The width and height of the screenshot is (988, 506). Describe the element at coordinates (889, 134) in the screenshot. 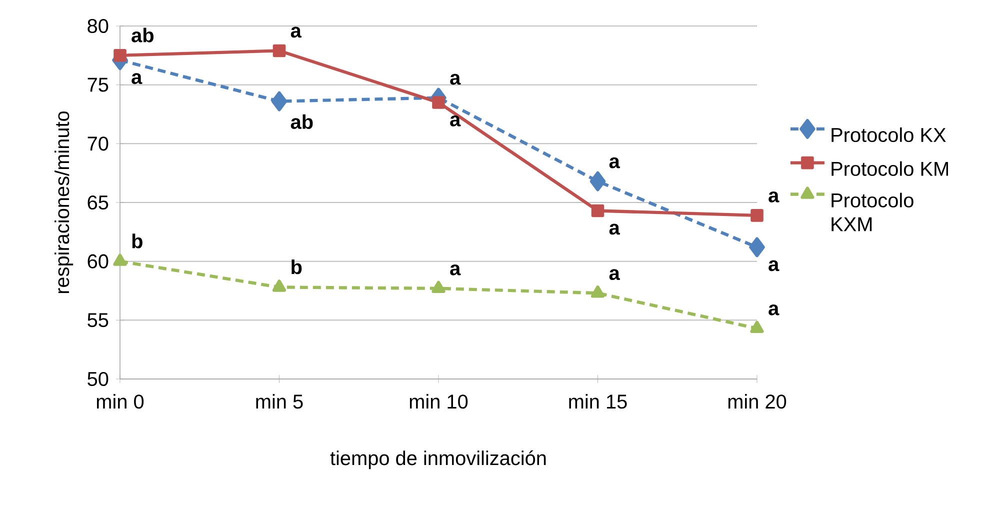

I see `legend-label: Protocolo KX` at that location.